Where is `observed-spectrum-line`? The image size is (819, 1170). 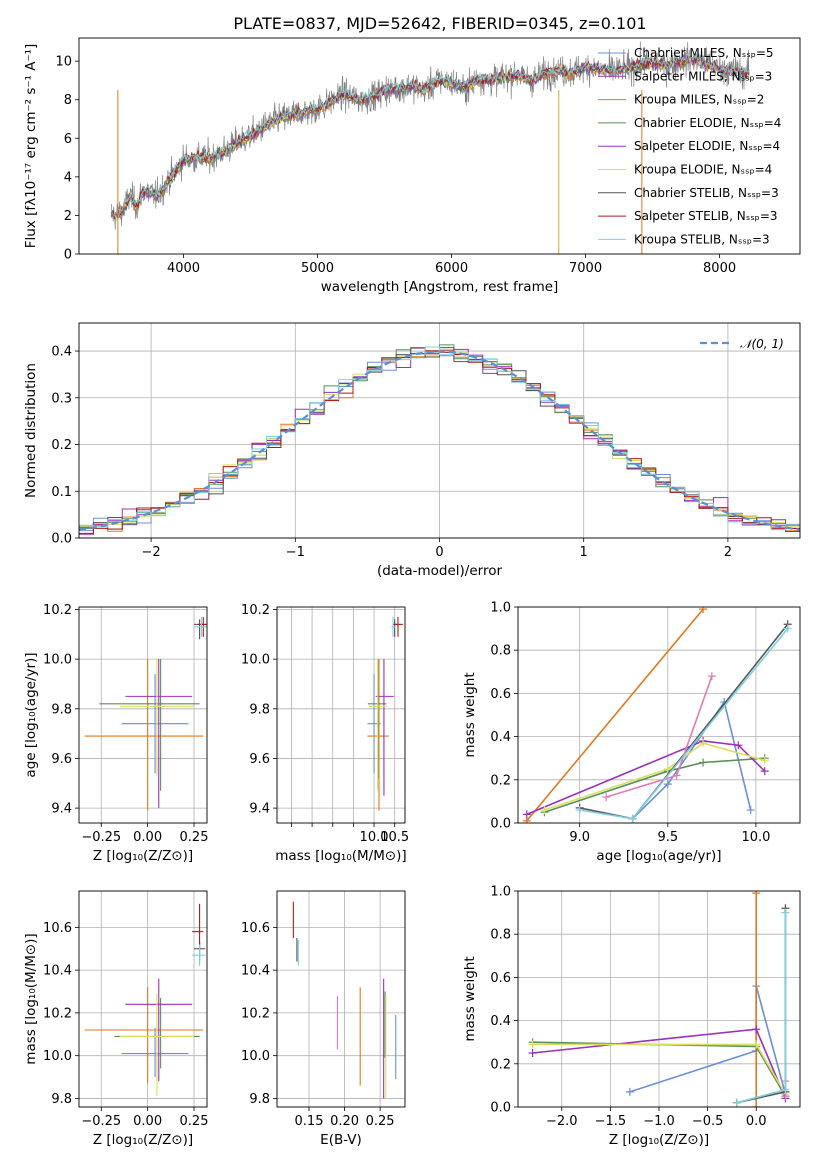 observed-spectrum-line is located at coordinates (430, 135).